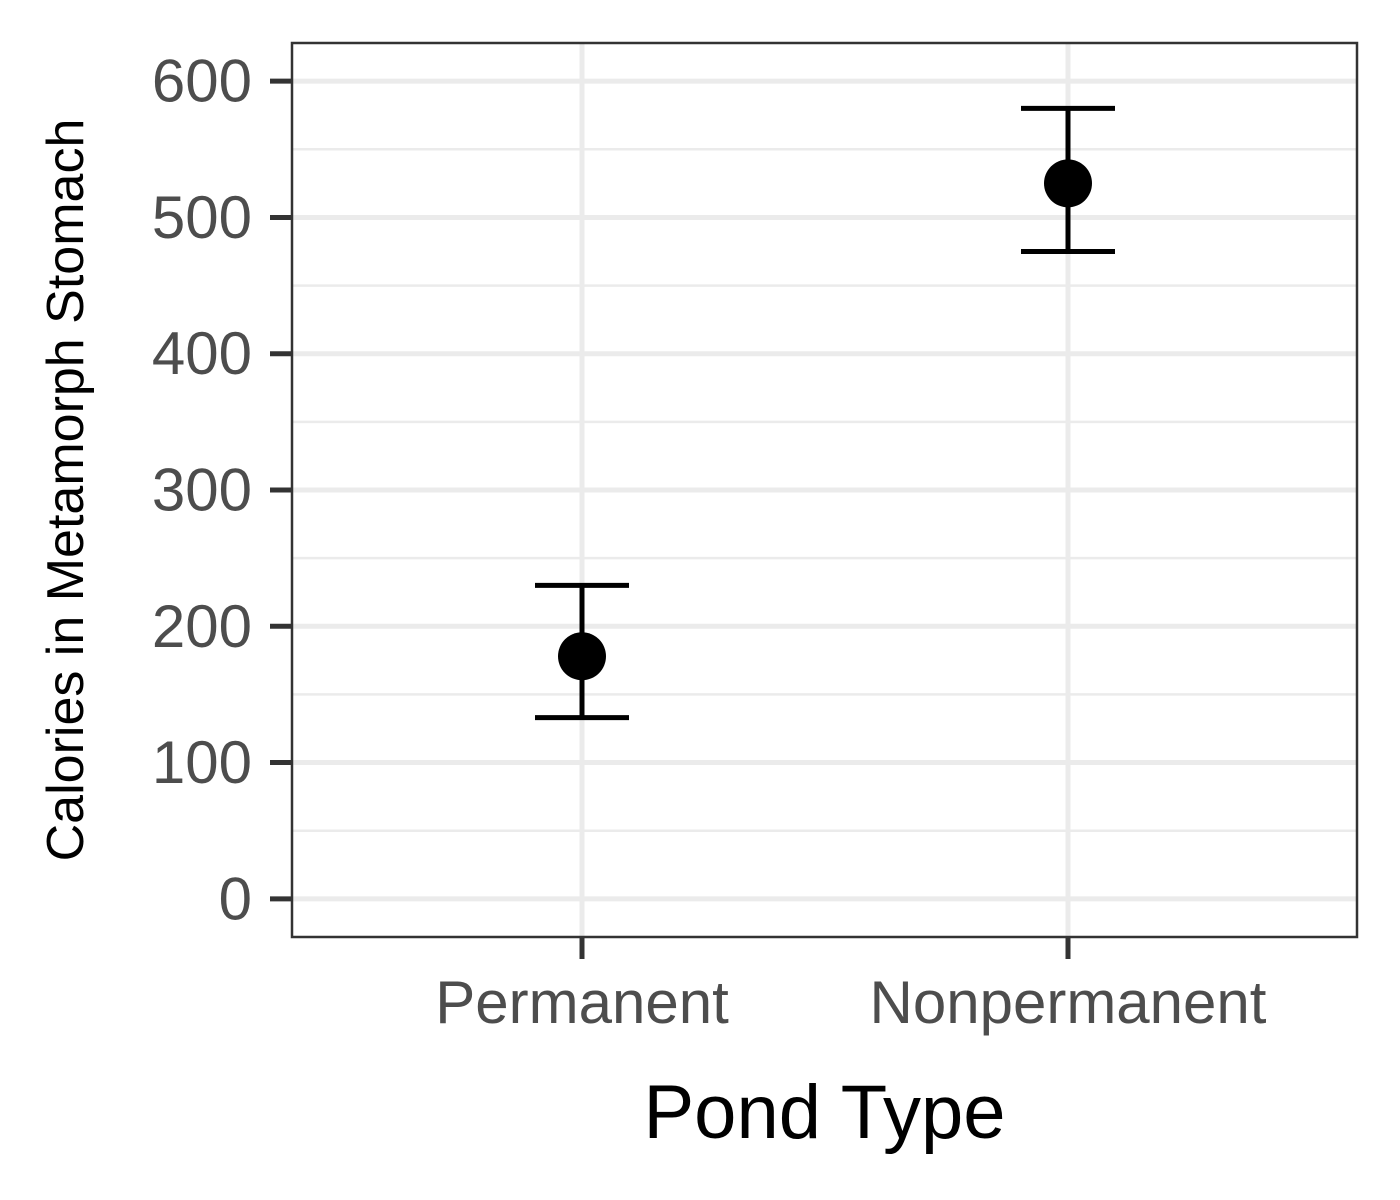 This screenshot has height=1200, width=1400. Describe the element at coordinates (202, 81) in the screenshot. I see `y-tick-label: 600` at that location.